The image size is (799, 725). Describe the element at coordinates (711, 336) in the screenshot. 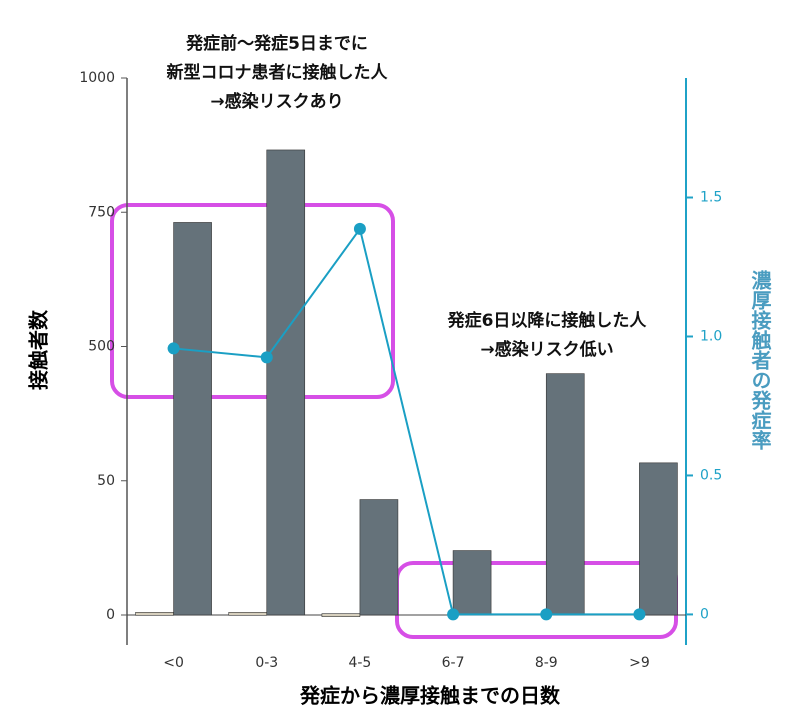

I see `y2-tick-label: 1.0` at that location.